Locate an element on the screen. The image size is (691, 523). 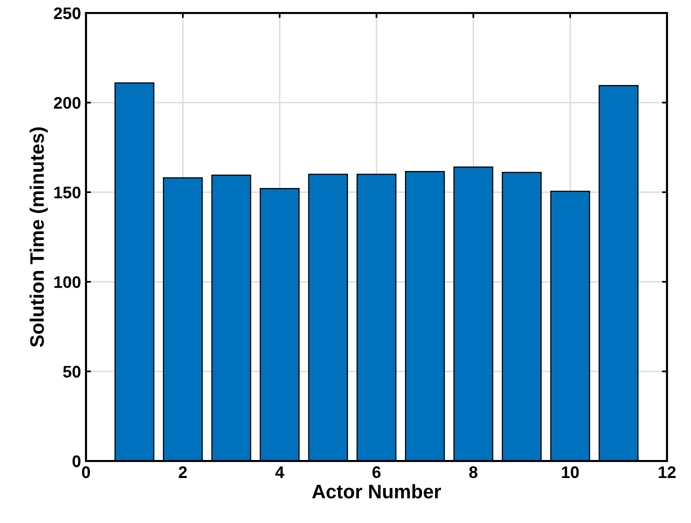
y-tick-label: 150 is located at coordinates (67, 192).